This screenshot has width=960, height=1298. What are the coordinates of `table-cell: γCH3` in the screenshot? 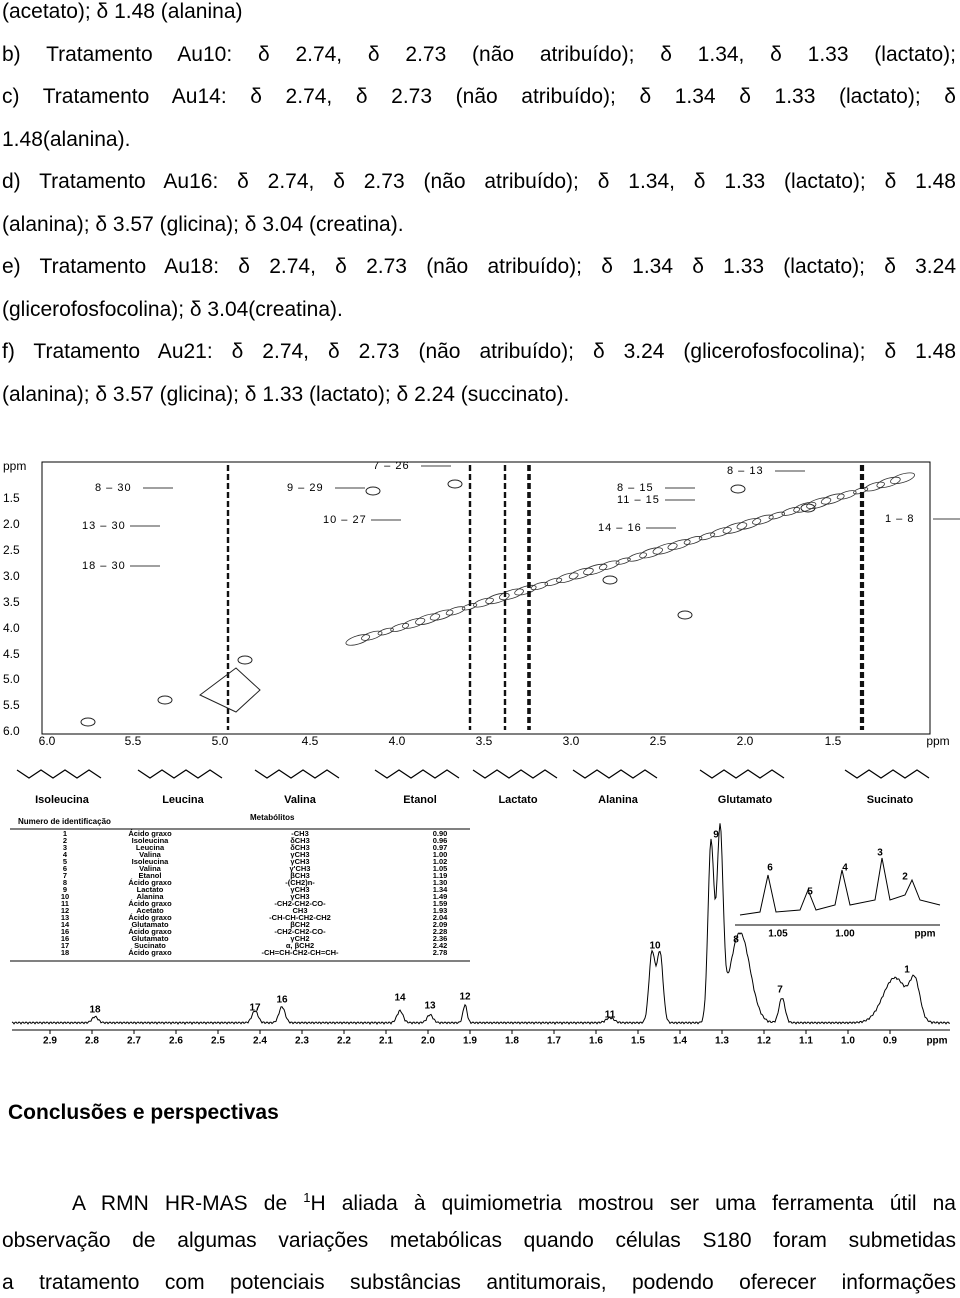 It's located at (299, 861).